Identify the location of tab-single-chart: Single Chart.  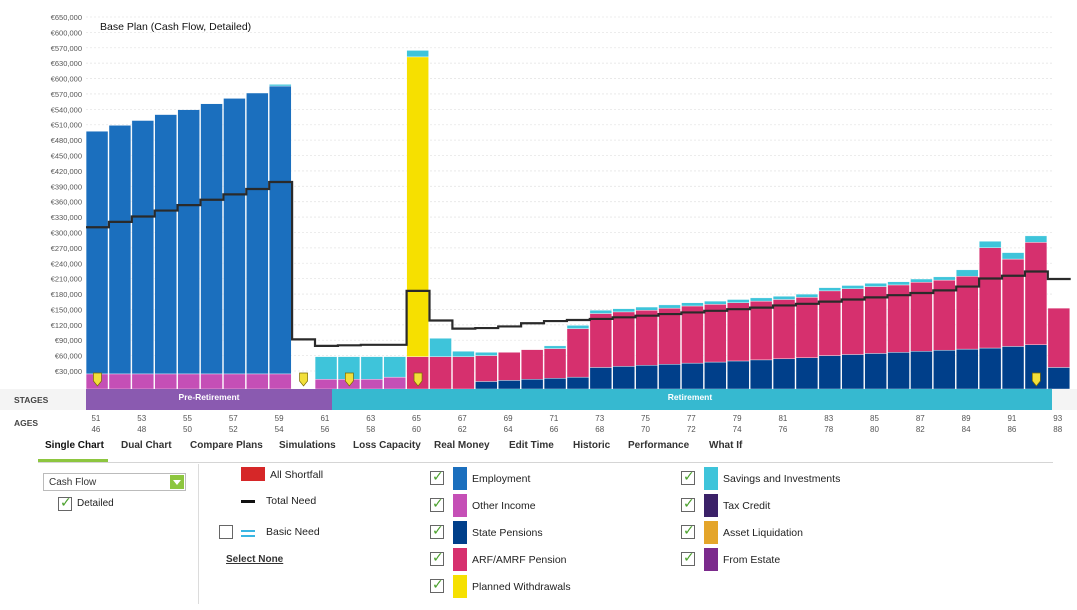
(74, 445).